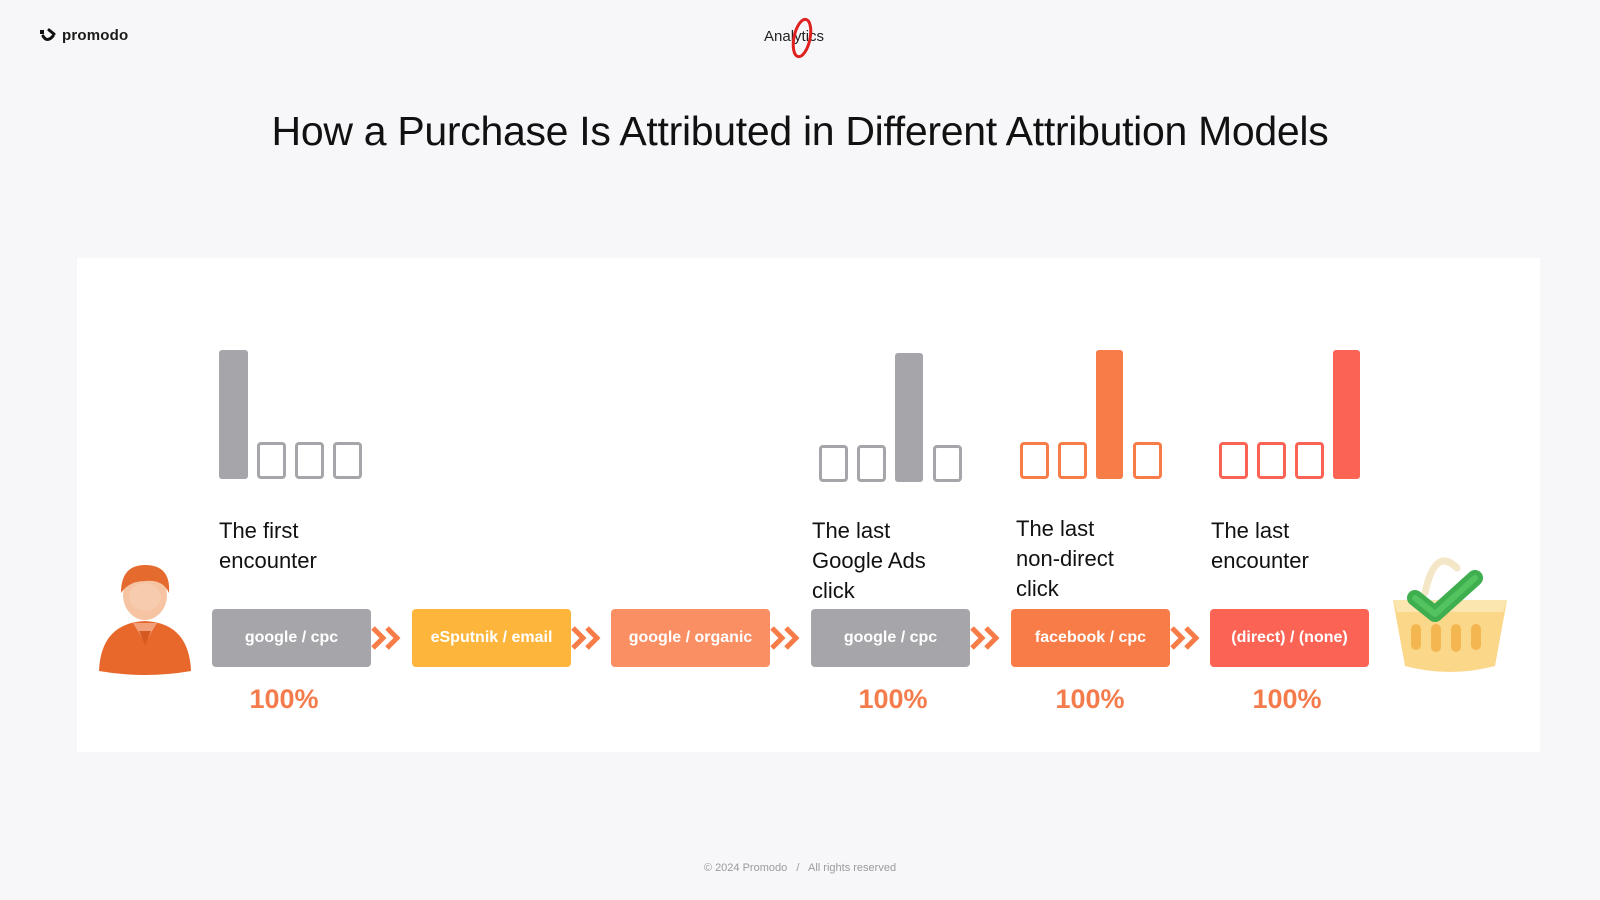  Describe the element at coordinates (491, 638) in the screenshot. I see `channel-box: eSputnik / email` at that location.